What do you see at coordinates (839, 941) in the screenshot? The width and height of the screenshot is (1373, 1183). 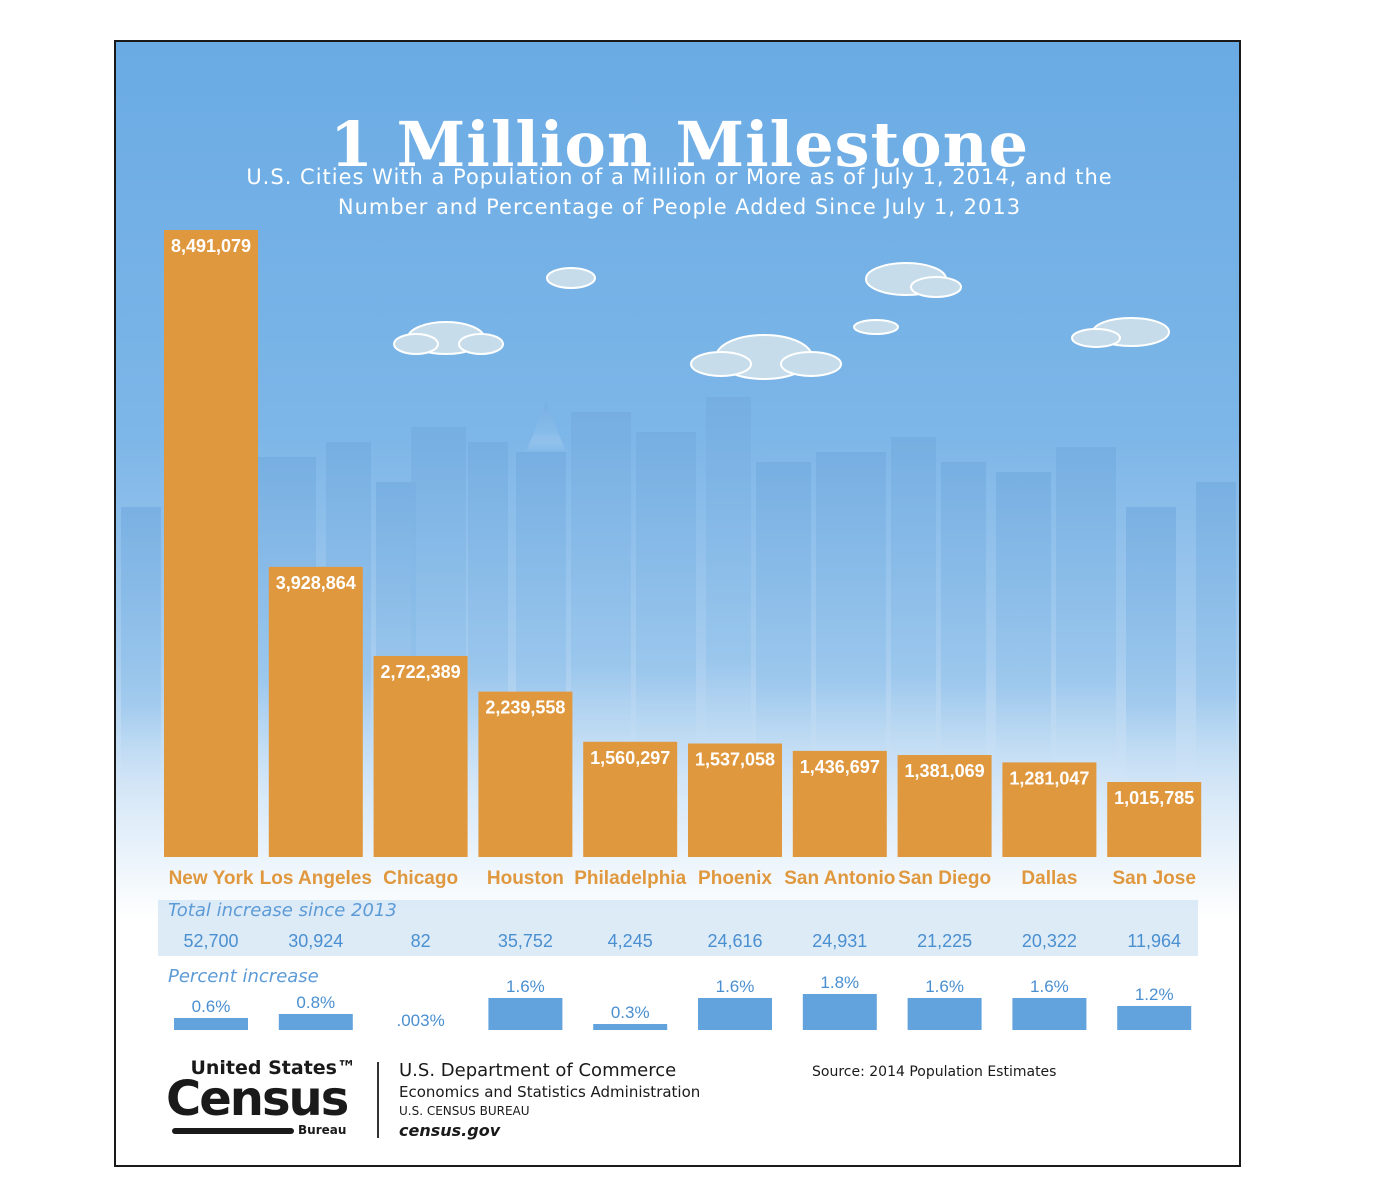 I see `total-increase-value: 24,931` at bounding box center [839, 941].